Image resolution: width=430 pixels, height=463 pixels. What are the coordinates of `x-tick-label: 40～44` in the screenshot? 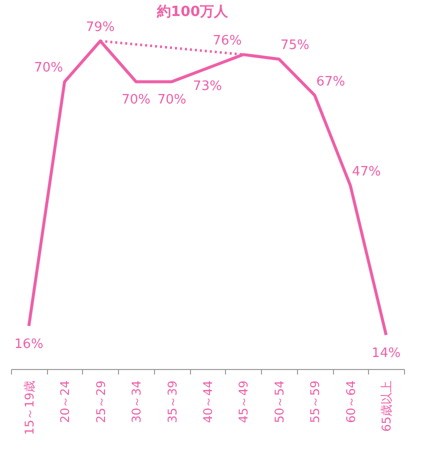 It's located at (208, 402).